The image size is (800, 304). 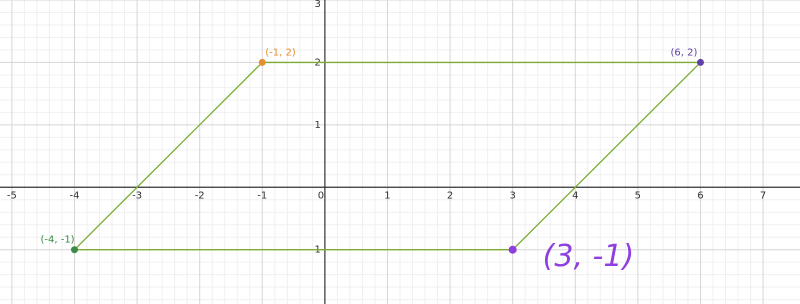 I want to click on x-tick-label: 2, so click(x=450, y=195).